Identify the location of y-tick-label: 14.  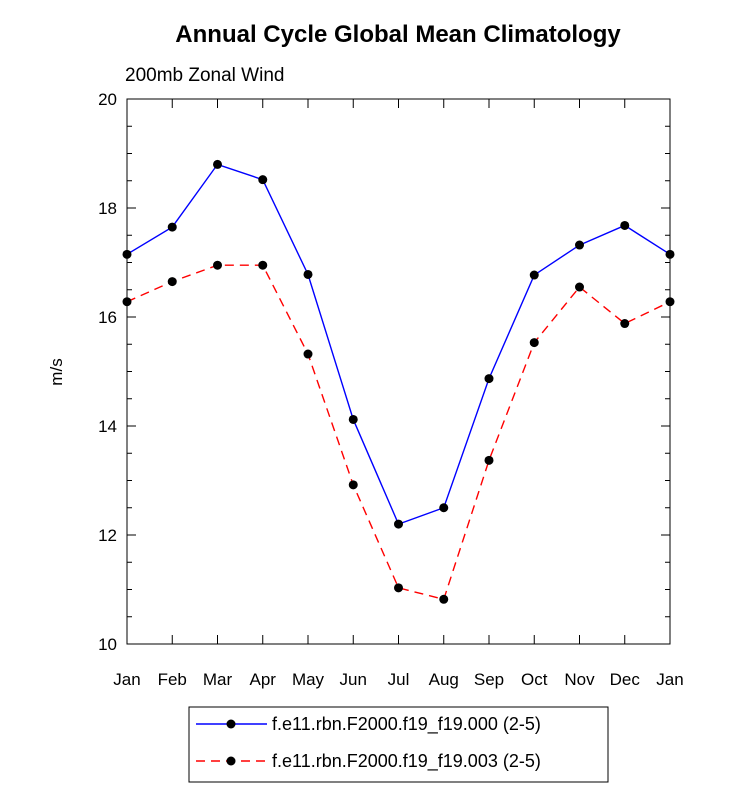
(107, 426).